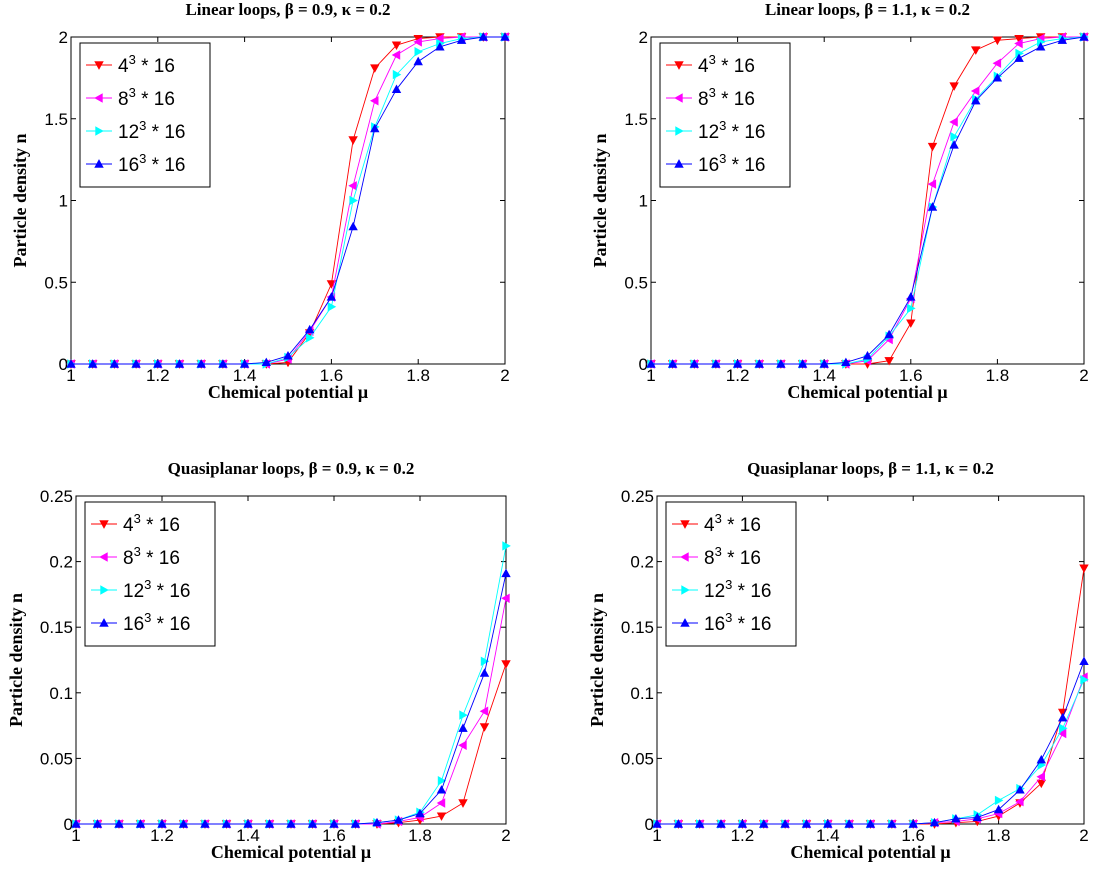 This screenshot has width=1095, height=885. I want to click on y-tick-label: 1.5, so click(636, 119).